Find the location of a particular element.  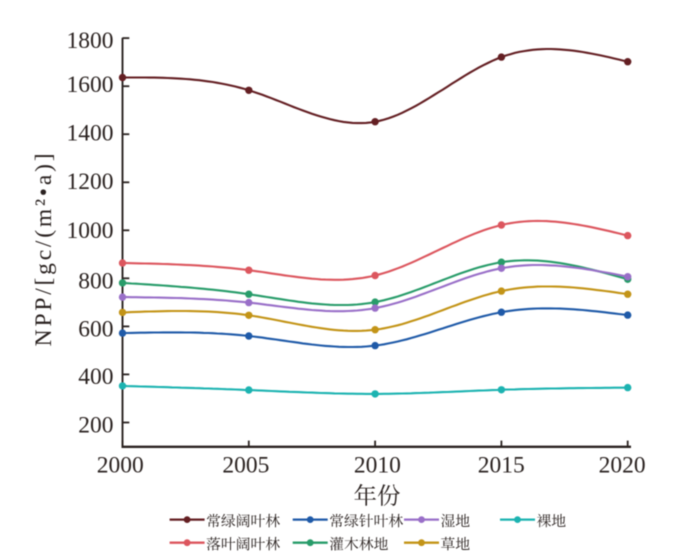

svg-text: 1400 is located at coordinates (90, 134).